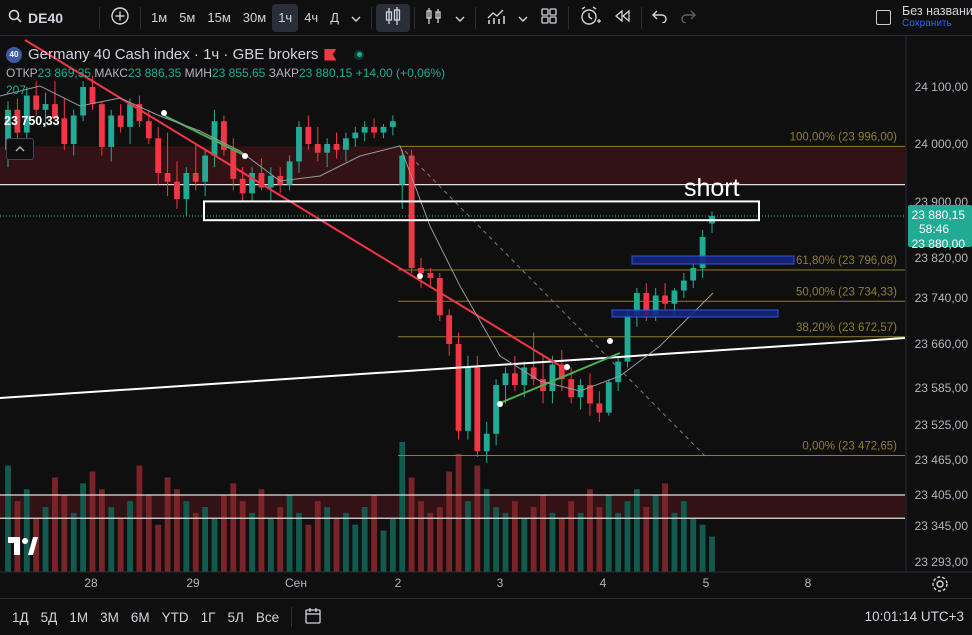  I want to click on last-close-tag: 23 880,00, so click(939, 244).